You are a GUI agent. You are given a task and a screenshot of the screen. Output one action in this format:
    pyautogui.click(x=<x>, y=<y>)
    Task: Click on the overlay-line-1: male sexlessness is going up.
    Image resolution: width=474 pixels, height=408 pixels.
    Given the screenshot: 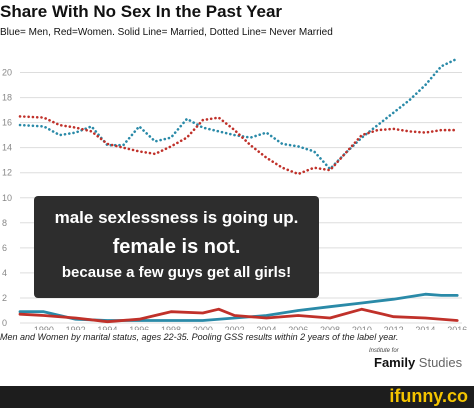 What is the action you would take?
    pyautogui.click(x=176, y=217)
    